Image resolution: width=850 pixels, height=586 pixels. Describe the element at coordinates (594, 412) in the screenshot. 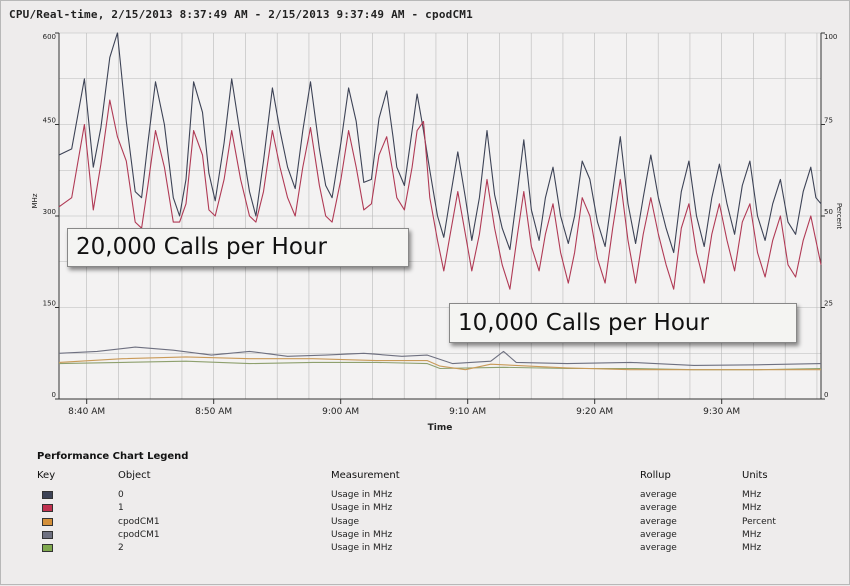

I see `x-tick-label: 9:20 AM` at that location.